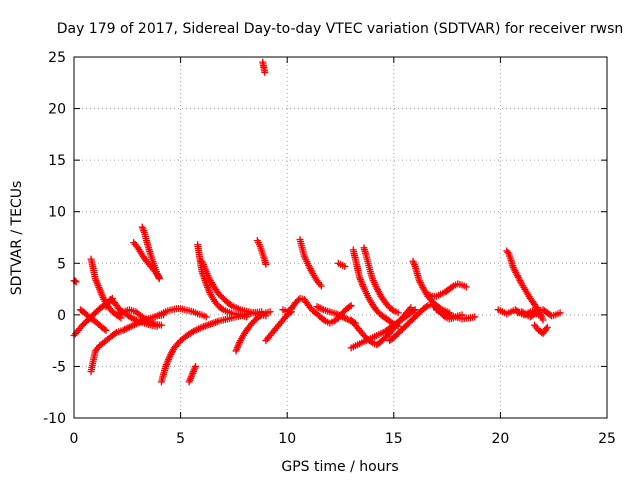 The width and height of the screenshot is (640, 480). What do you see at coordinates (57, 58) in the screenshot?
I see `y-tick-label: 25` at bounding box center [57, 58].